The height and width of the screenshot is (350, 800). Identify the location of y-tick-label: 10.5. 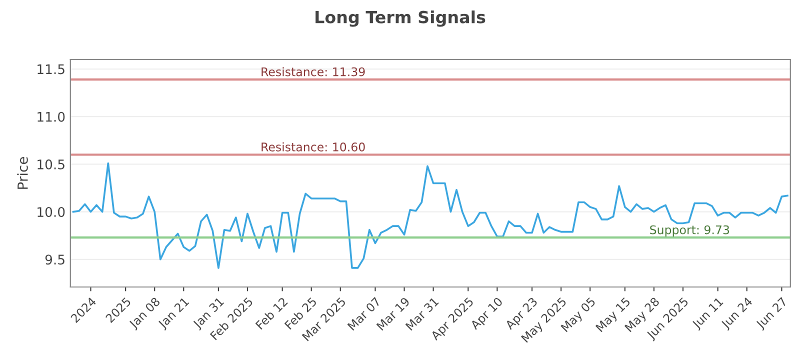
(51, 164).